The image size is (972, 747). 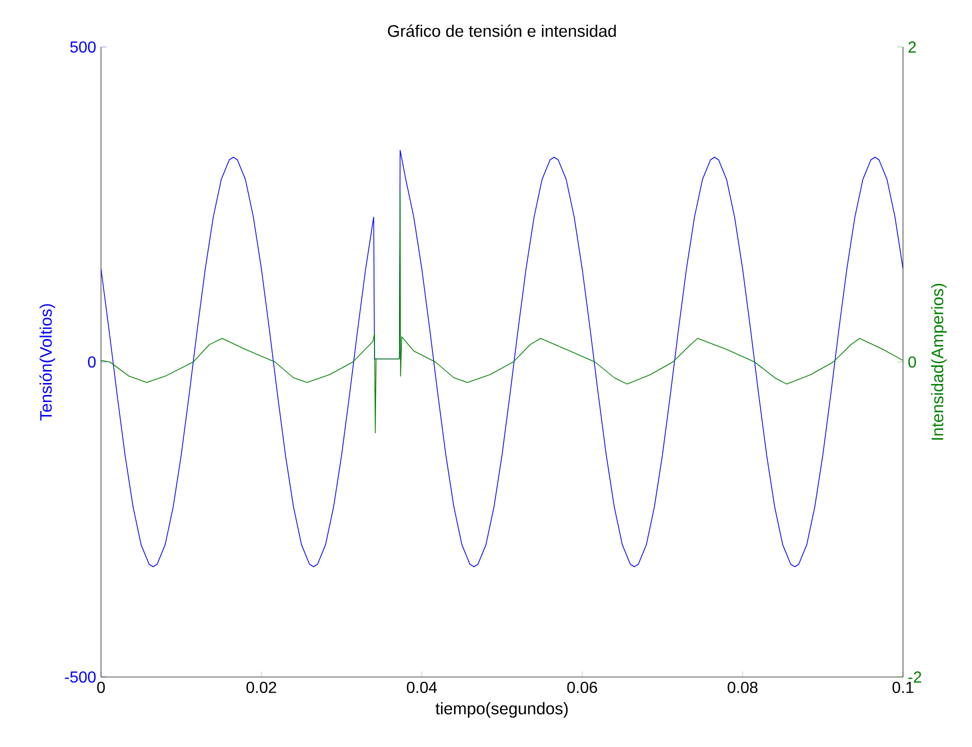 I want to click on y2-tick-label: -2, so click(x=915, y=677).